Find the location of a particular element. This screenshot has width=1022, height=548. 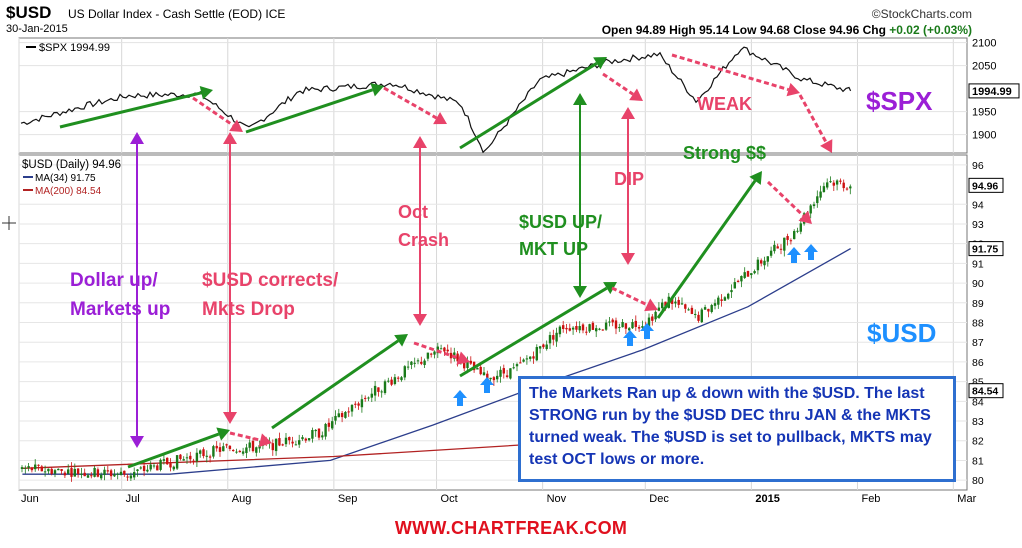

usd-y-tick-label: 81 is located at coordinates (978, 461).